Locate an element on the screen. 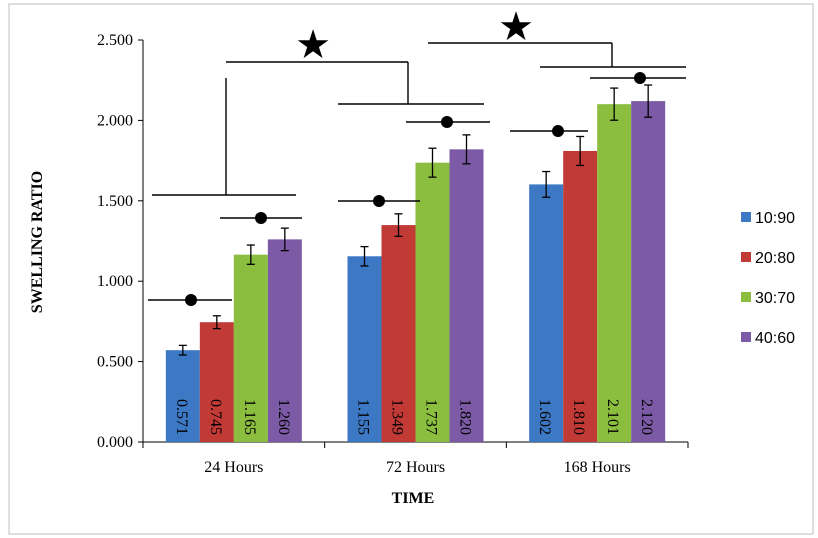 The image size is (818, 538). data-label: 1.737 is located at coordinates (431, 417).